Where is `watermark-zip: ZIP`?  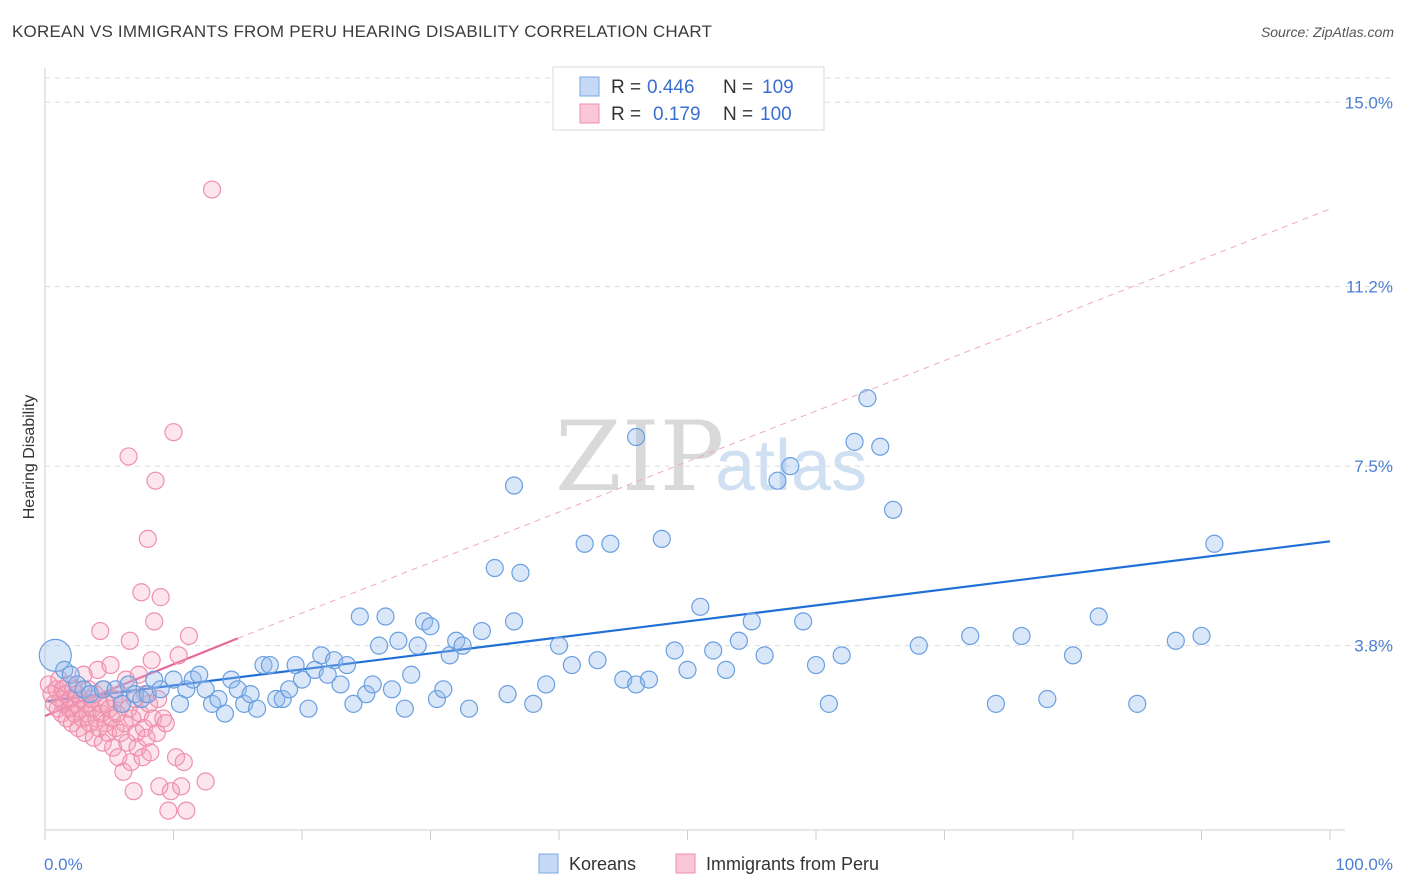
watermark-zip: ZIP is located at coordinates (639, 457).